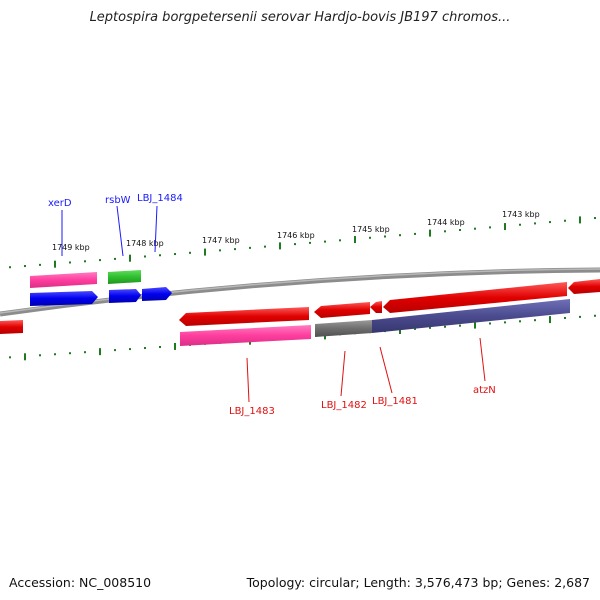 The height and width of the screenshot is (600, 600). Describe the element at coordinates (80, 582) in the screenshot. I see `accession-text: Accession: NC_008510` at that location.